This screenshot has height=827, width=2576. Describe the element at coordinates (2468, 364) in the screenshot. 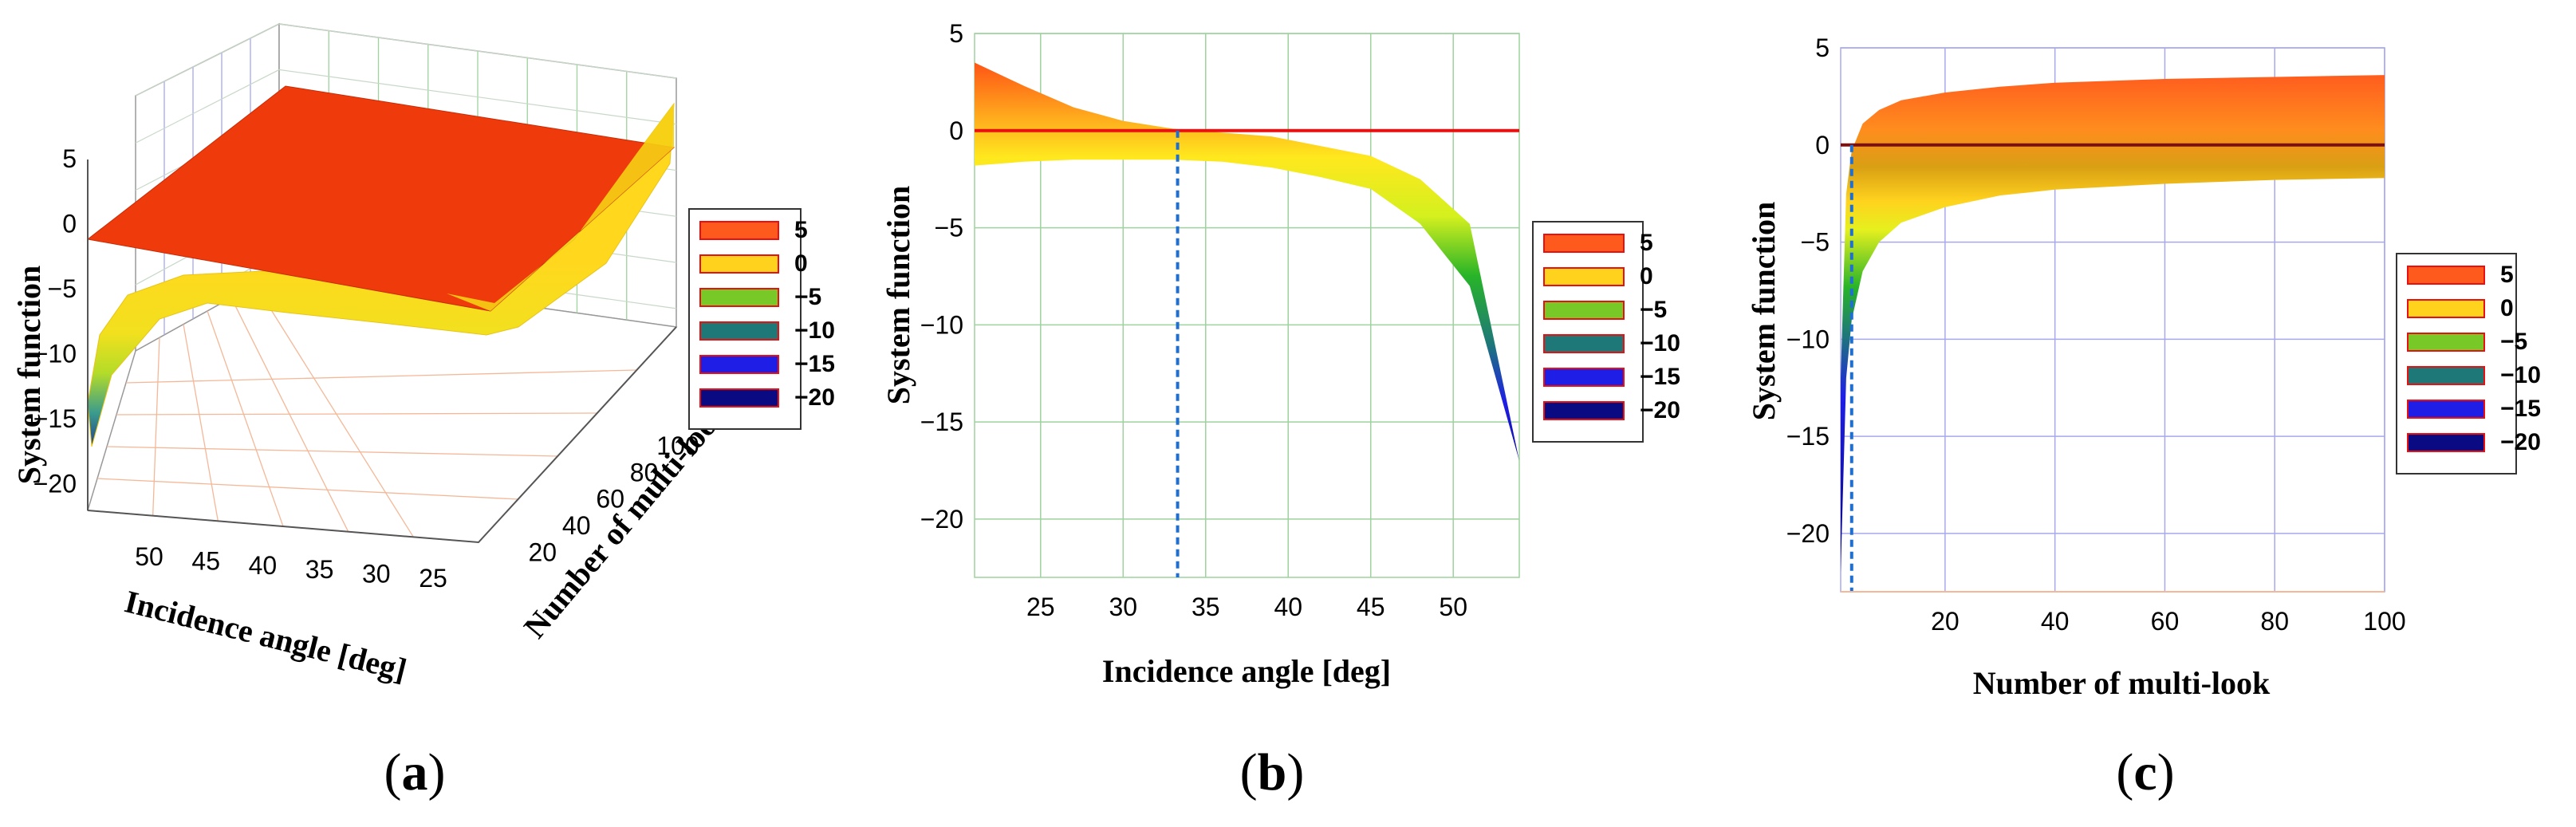

I see `panel-c-legend: 5 0 −5 −10 −15 −20` at that location.